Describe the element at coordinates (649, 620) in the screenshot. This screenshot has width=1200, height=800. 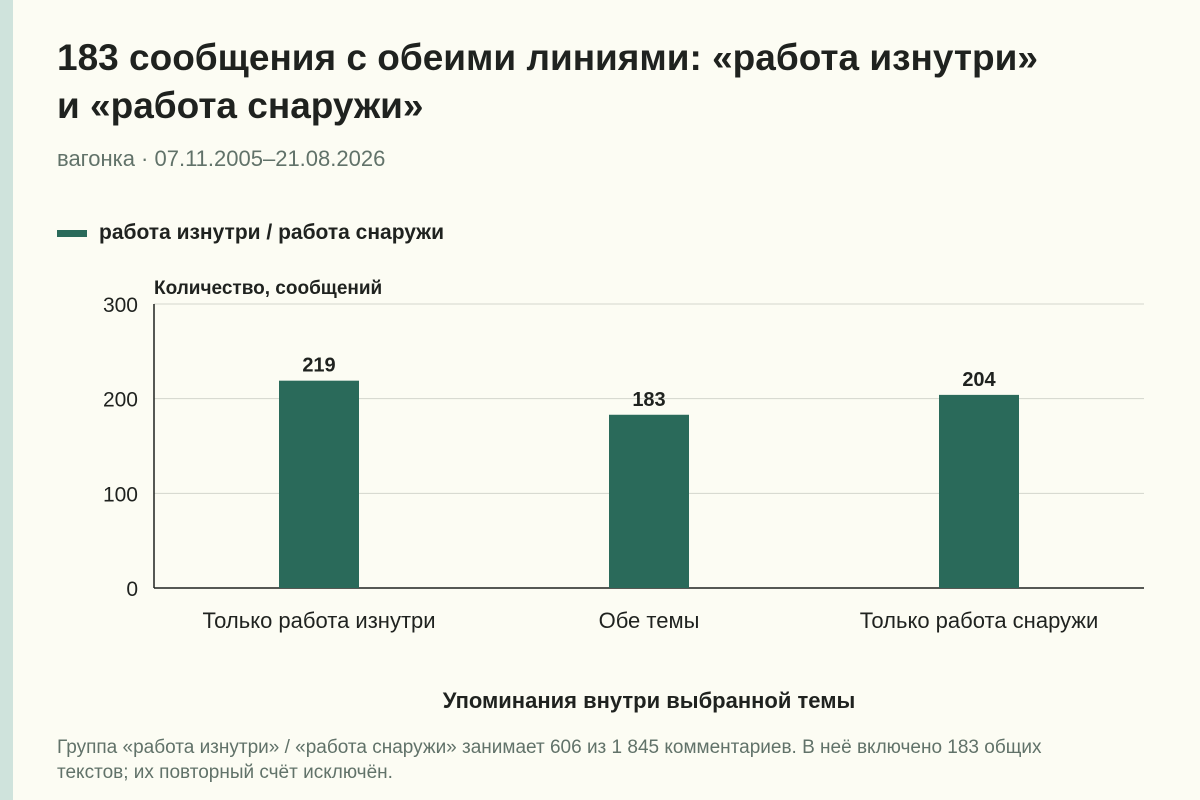
I see `x-tick-label: Обе темы` at that location.